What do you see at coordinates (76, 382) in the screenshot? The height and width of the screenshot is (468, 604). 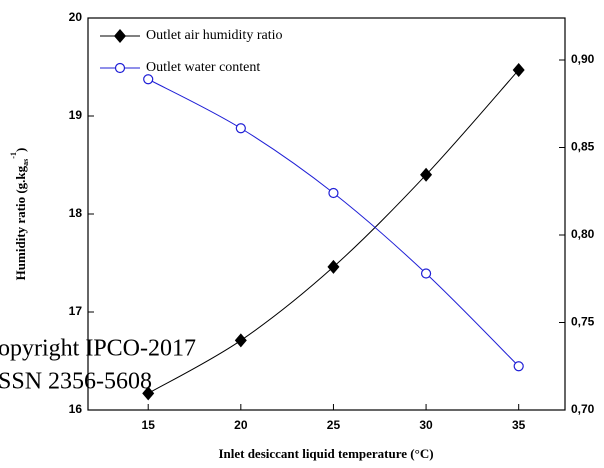 I see `watermark: SSN 2356-5608` at bounding box center [76, 382].